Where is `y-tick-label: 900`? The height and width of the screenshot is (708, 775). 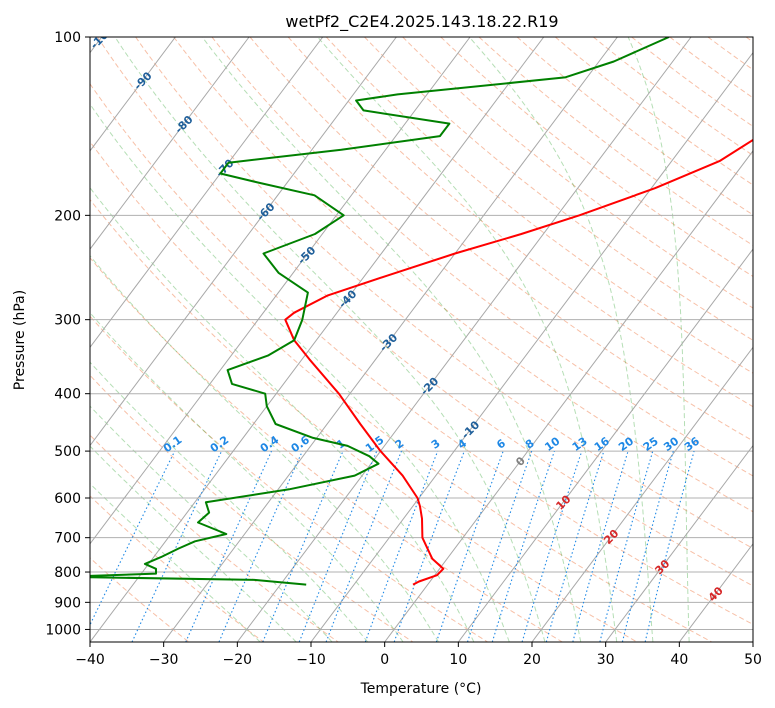
y-tick-label: 900 is located at coordinates (67, 603).